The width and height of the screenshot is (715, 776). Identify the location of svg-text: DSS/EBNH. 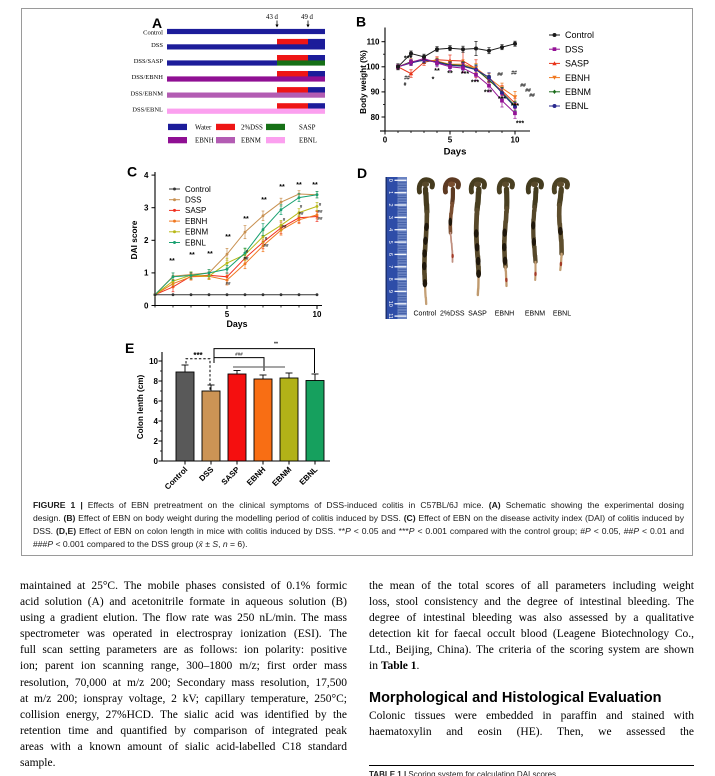
(148, 77).